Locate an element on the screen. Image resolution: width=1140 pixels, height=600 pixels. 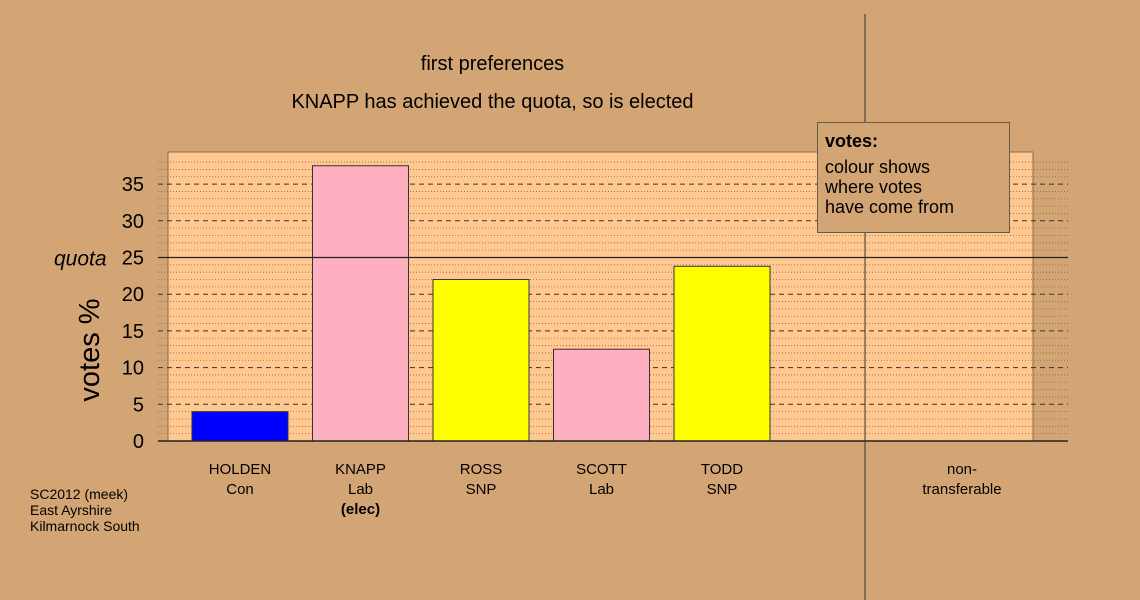
source-election: SC2012 (meek) is located at coordinates (79, 494).